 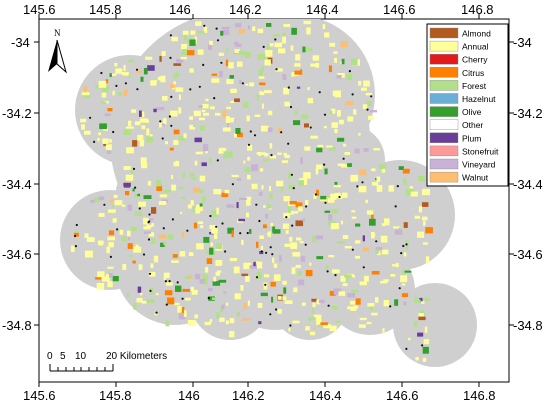 What do you see at coordinates (39, 395) in the screenshot?
I see `x-tick-label: 145.6` at bounding box center [39, 395].